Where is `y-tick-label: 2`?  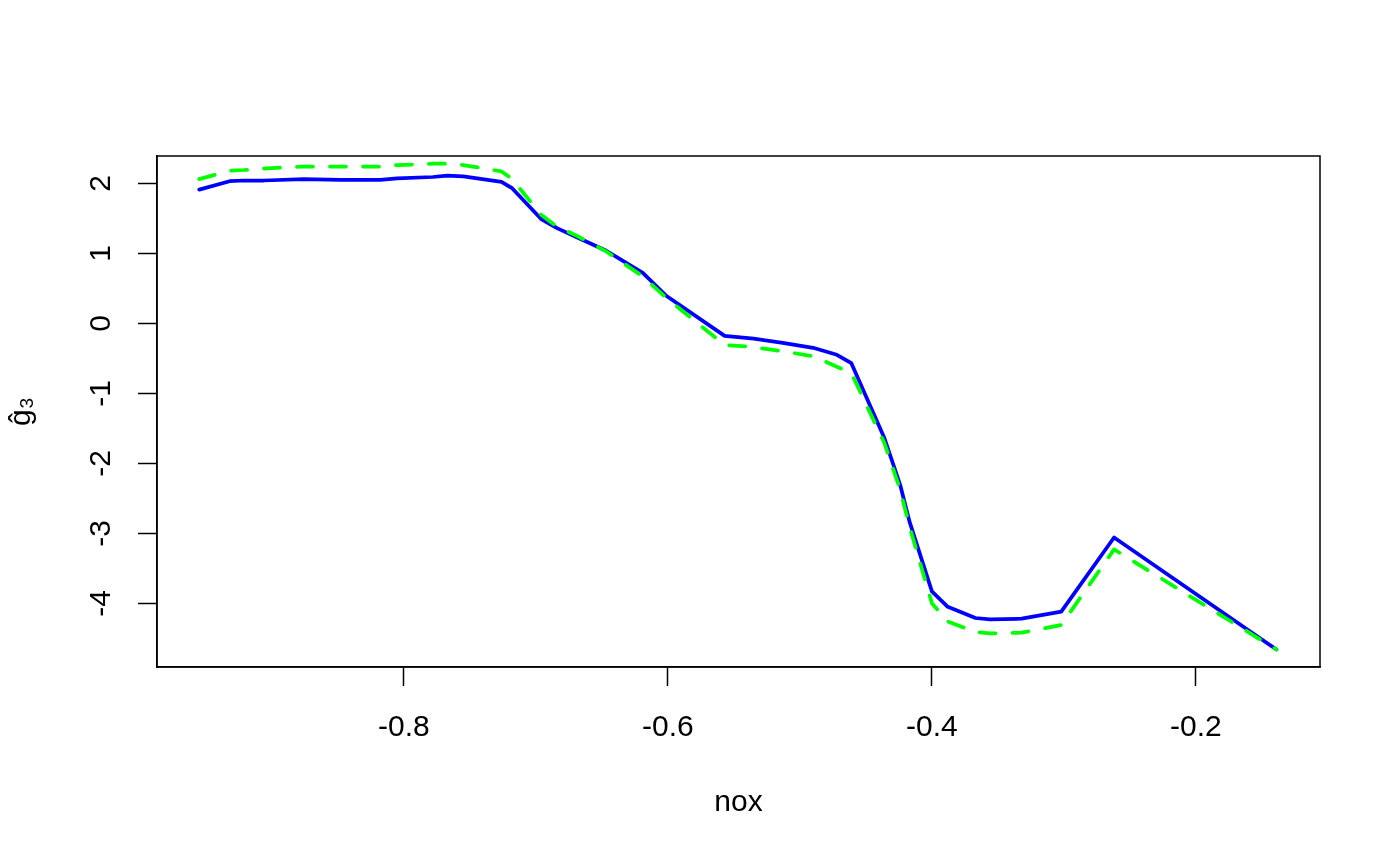 y-tick-label: 2 is located at coordinates (99, 183).